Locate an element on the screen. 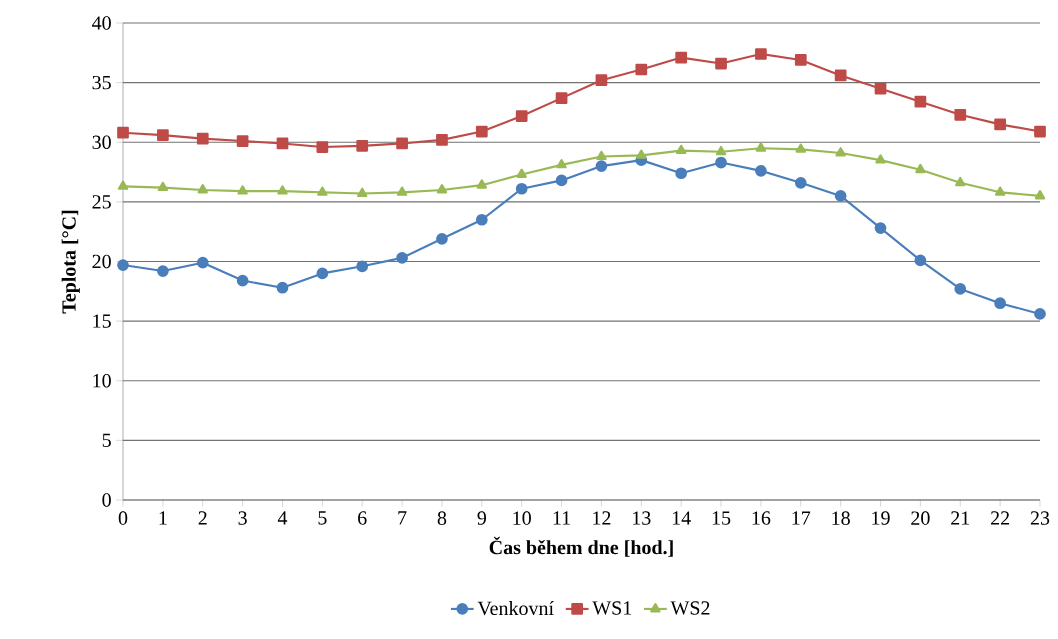  y-tick-label: 30 is located at coordinates (101, 142).